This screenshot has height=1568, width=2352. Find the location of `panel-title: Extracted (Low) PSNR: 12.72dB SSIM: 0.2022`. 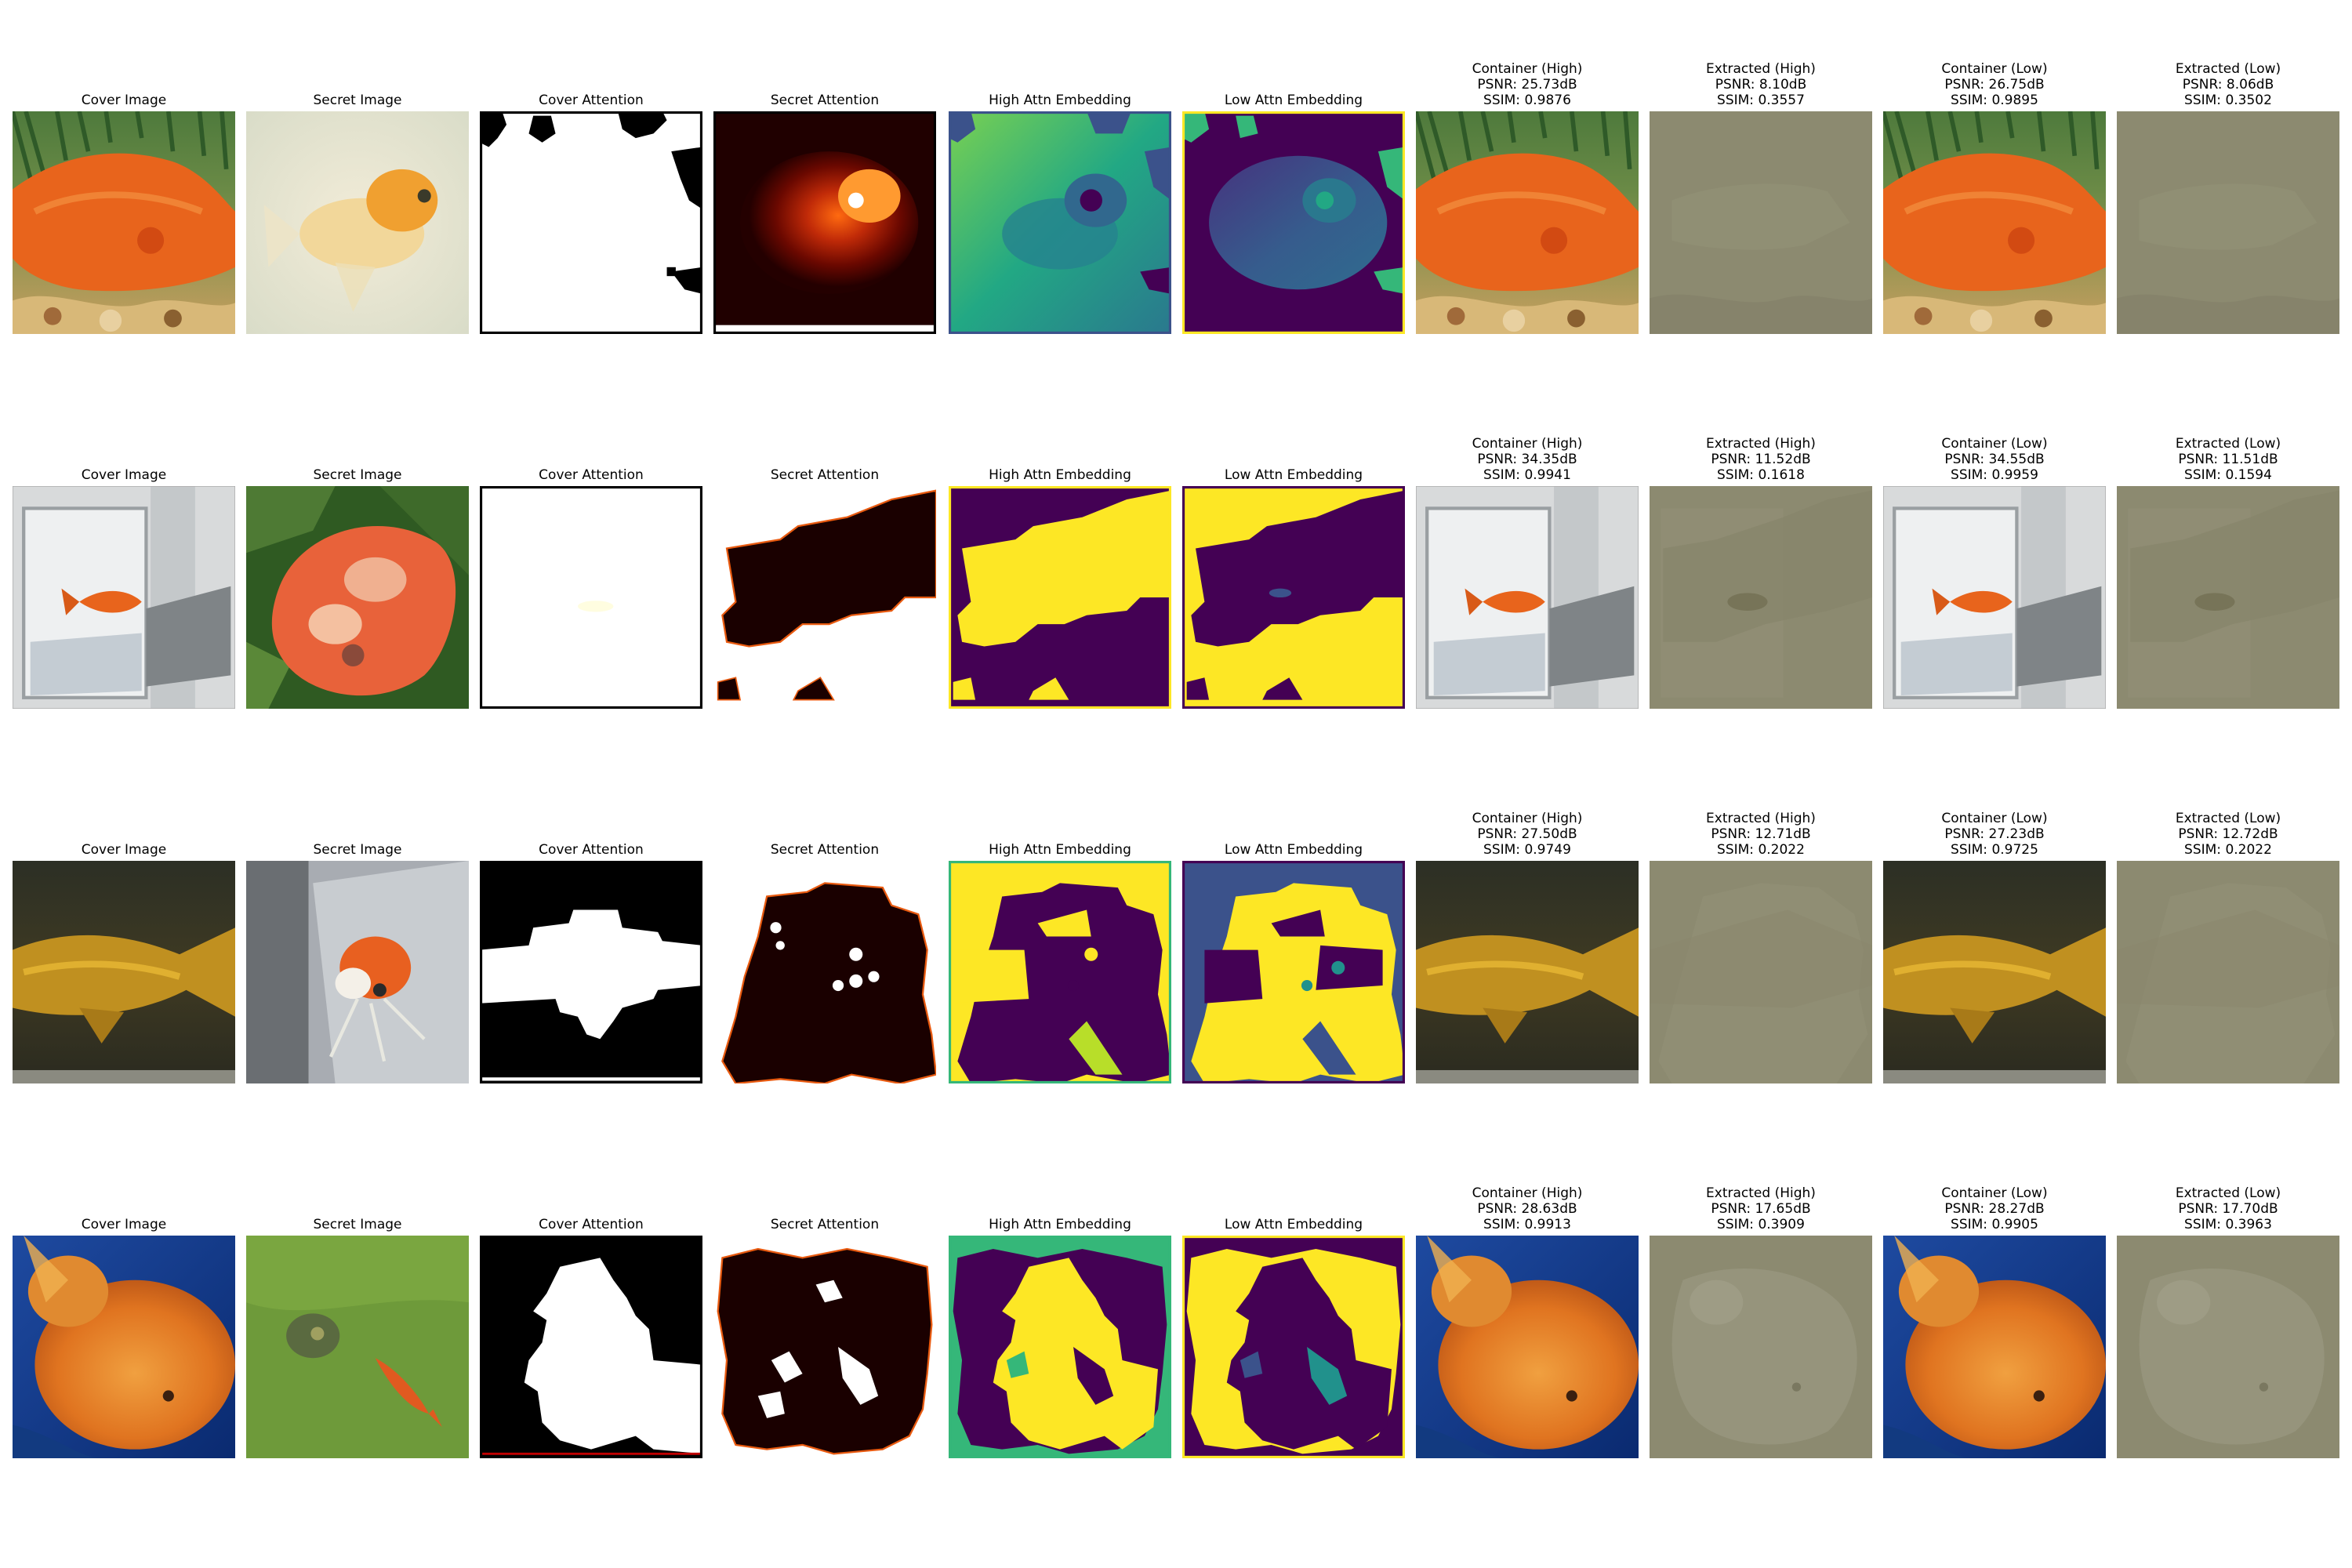

panel-title: Extracted (Low) PSNR: 12.72dB SSIM: 0.2022 is located at coordinates (2223, 834).